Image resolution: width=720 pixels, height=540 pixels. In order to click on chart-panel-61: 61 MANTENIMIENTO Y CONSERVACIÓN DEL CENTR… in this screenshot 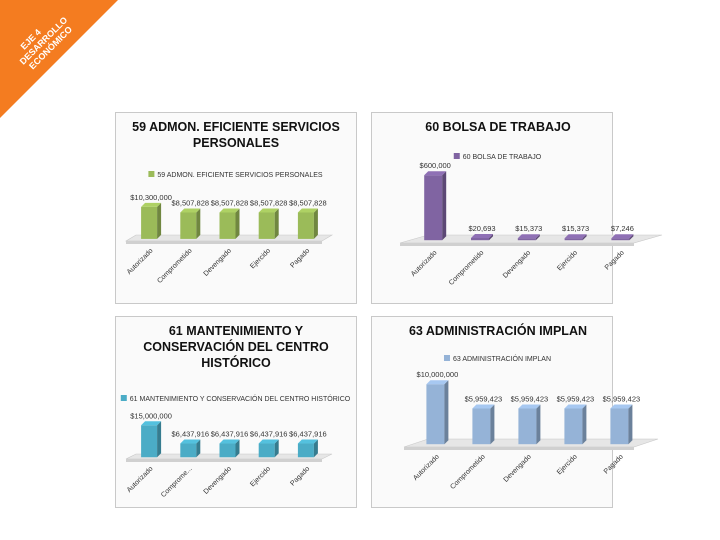, I will do `click(236, 412)`.